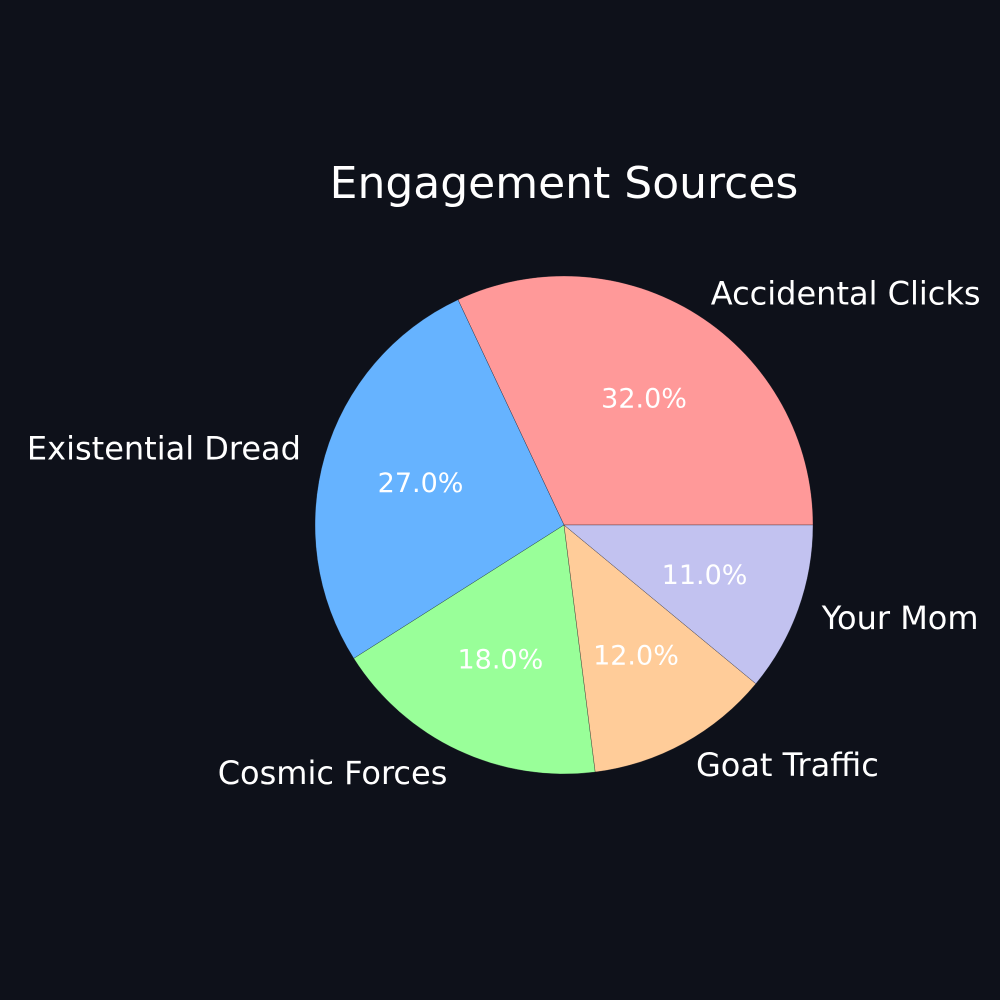 The height and width of the screenshot is (1000, 1000). I want to click on percent-label-existential-dread: 27.0%, so click(421, 483).